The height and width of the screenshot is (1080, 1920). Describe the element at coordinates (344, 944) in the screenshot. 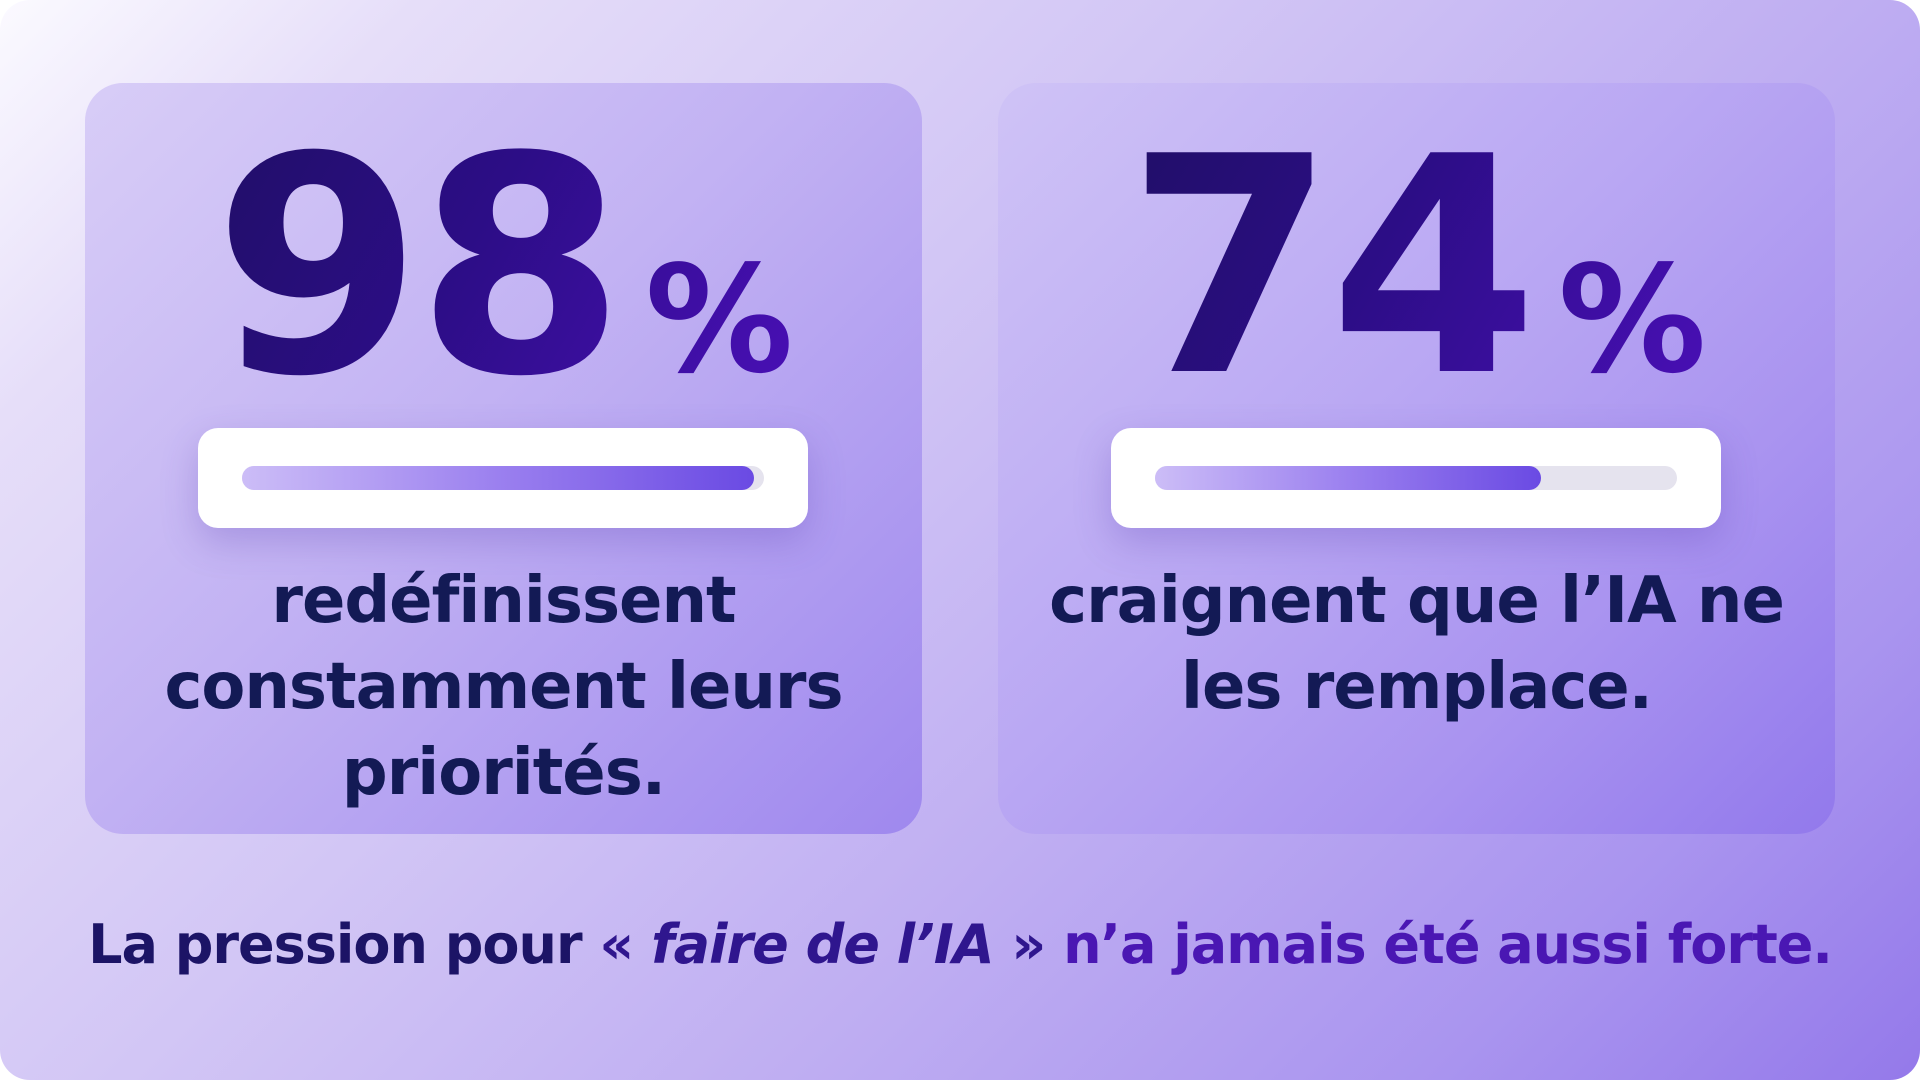

I see `tagline-start: La pression pour` at that location.